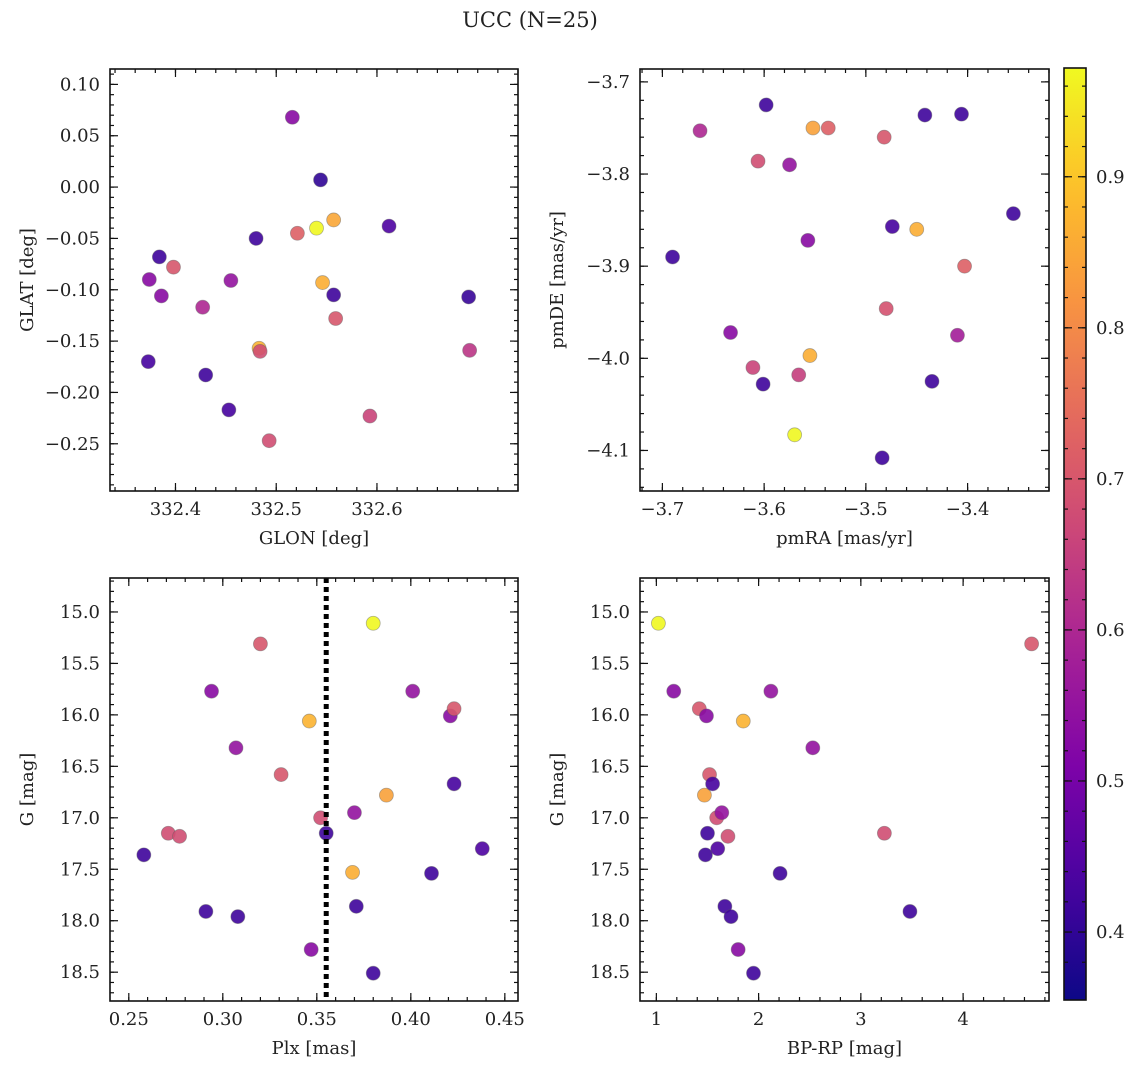 This screenshot has height=1068, width=1136. What do you see at coordinates (610, 766) in the screenshot?
I see `y-tick-label: 16.5` at bounding box center [610, 766].